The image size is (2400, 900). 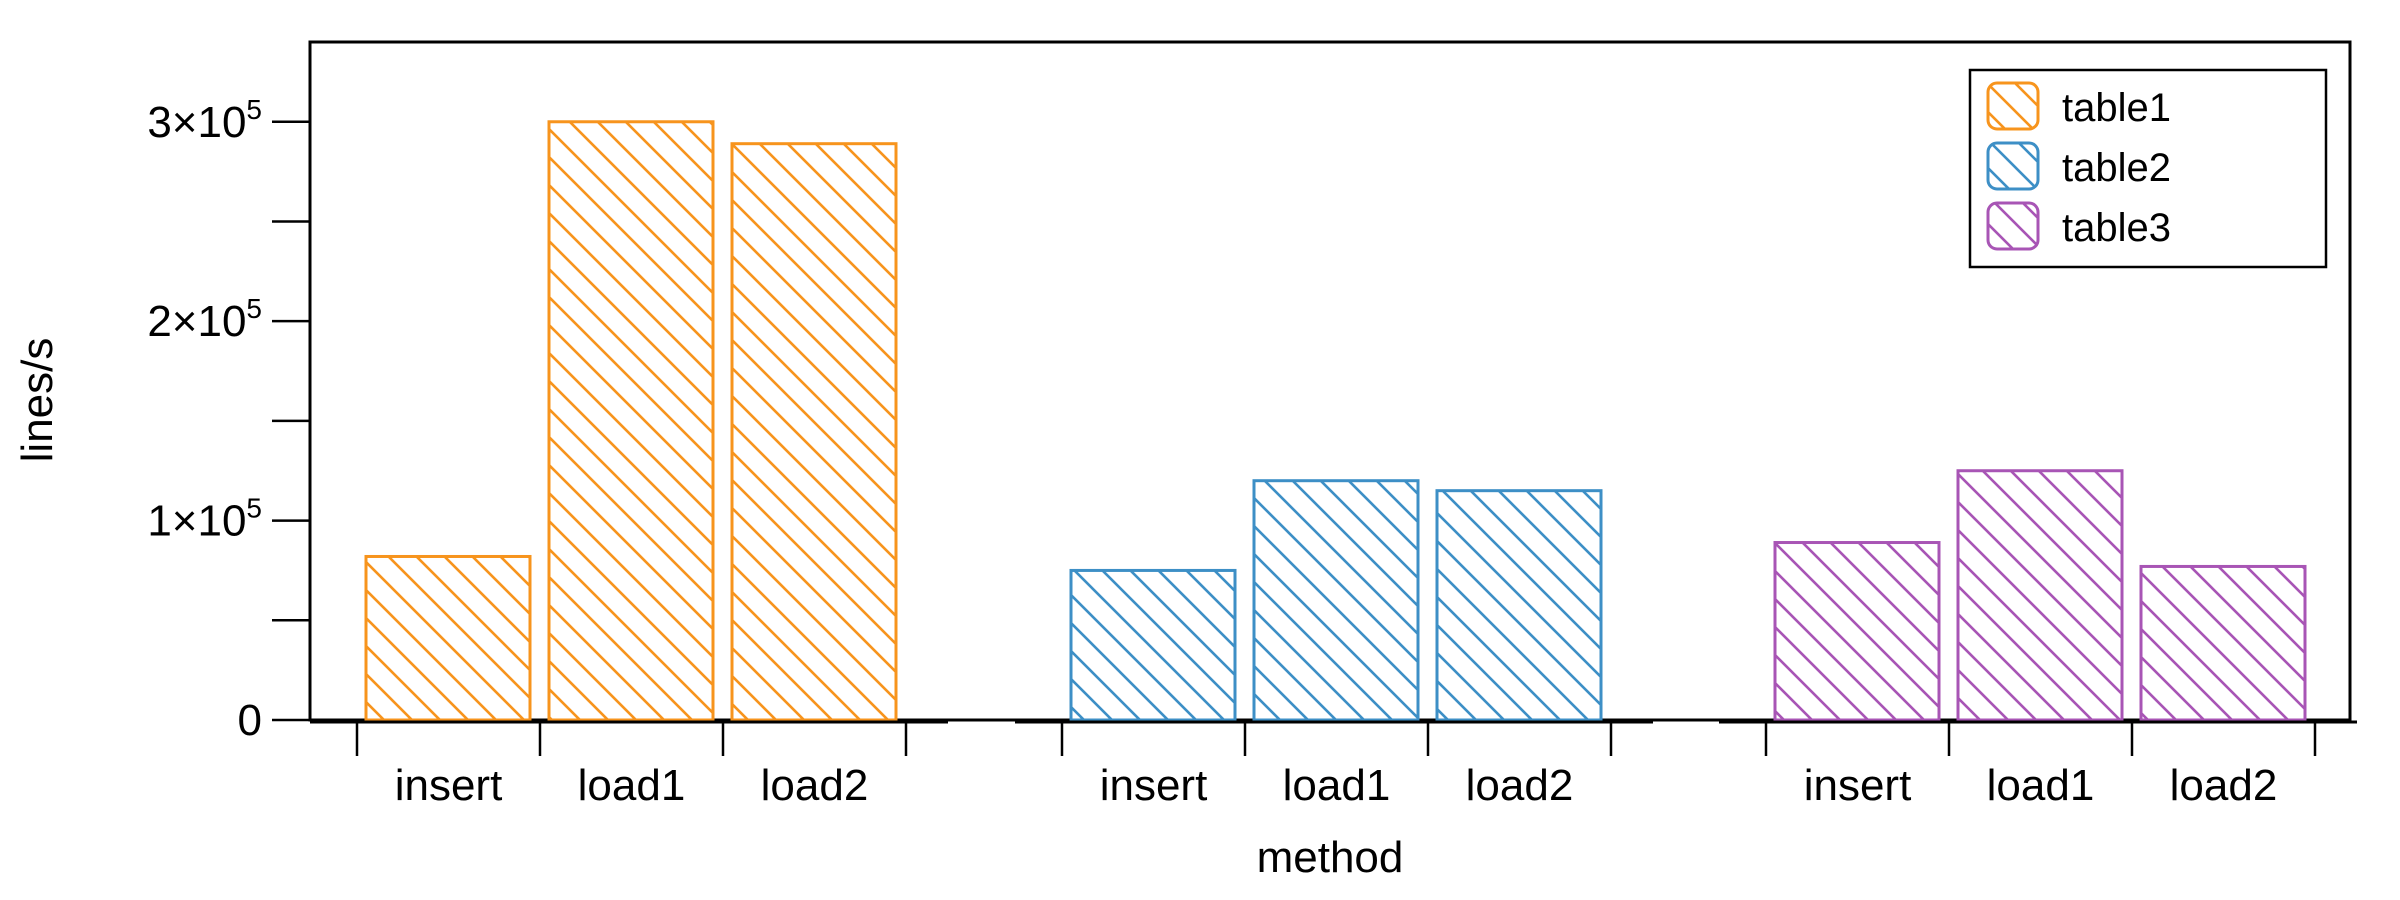 I want to click on bar-table1-load2, so click(x=814, y=432).